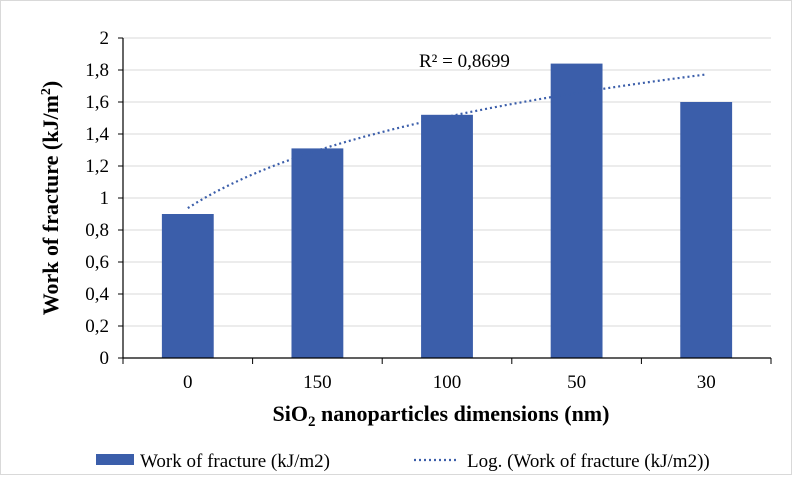 The image size is (792, 479). What do you see at coordinates (105, 358) in the screenshot?
I see `y-tick-label: 0` at bounding box center [105, 358].